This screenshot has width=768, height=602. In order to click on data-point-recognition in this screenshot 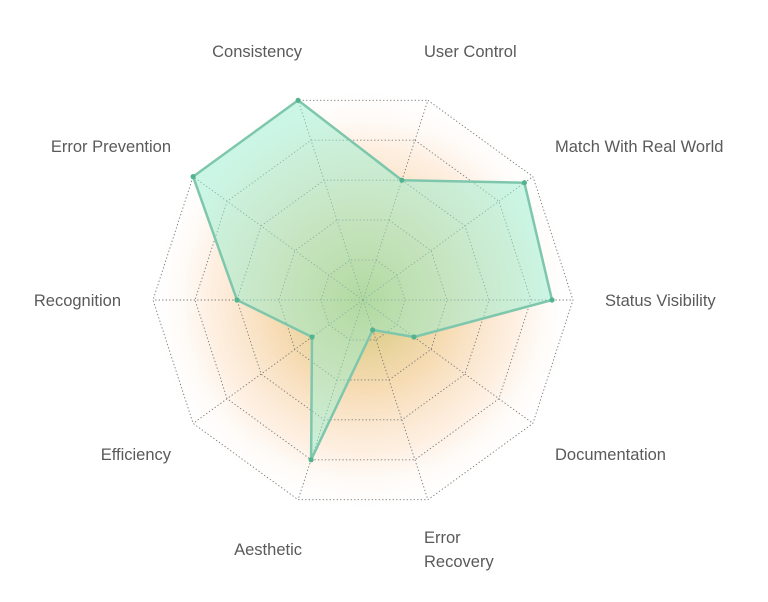, I will do `click(237, 300)`.